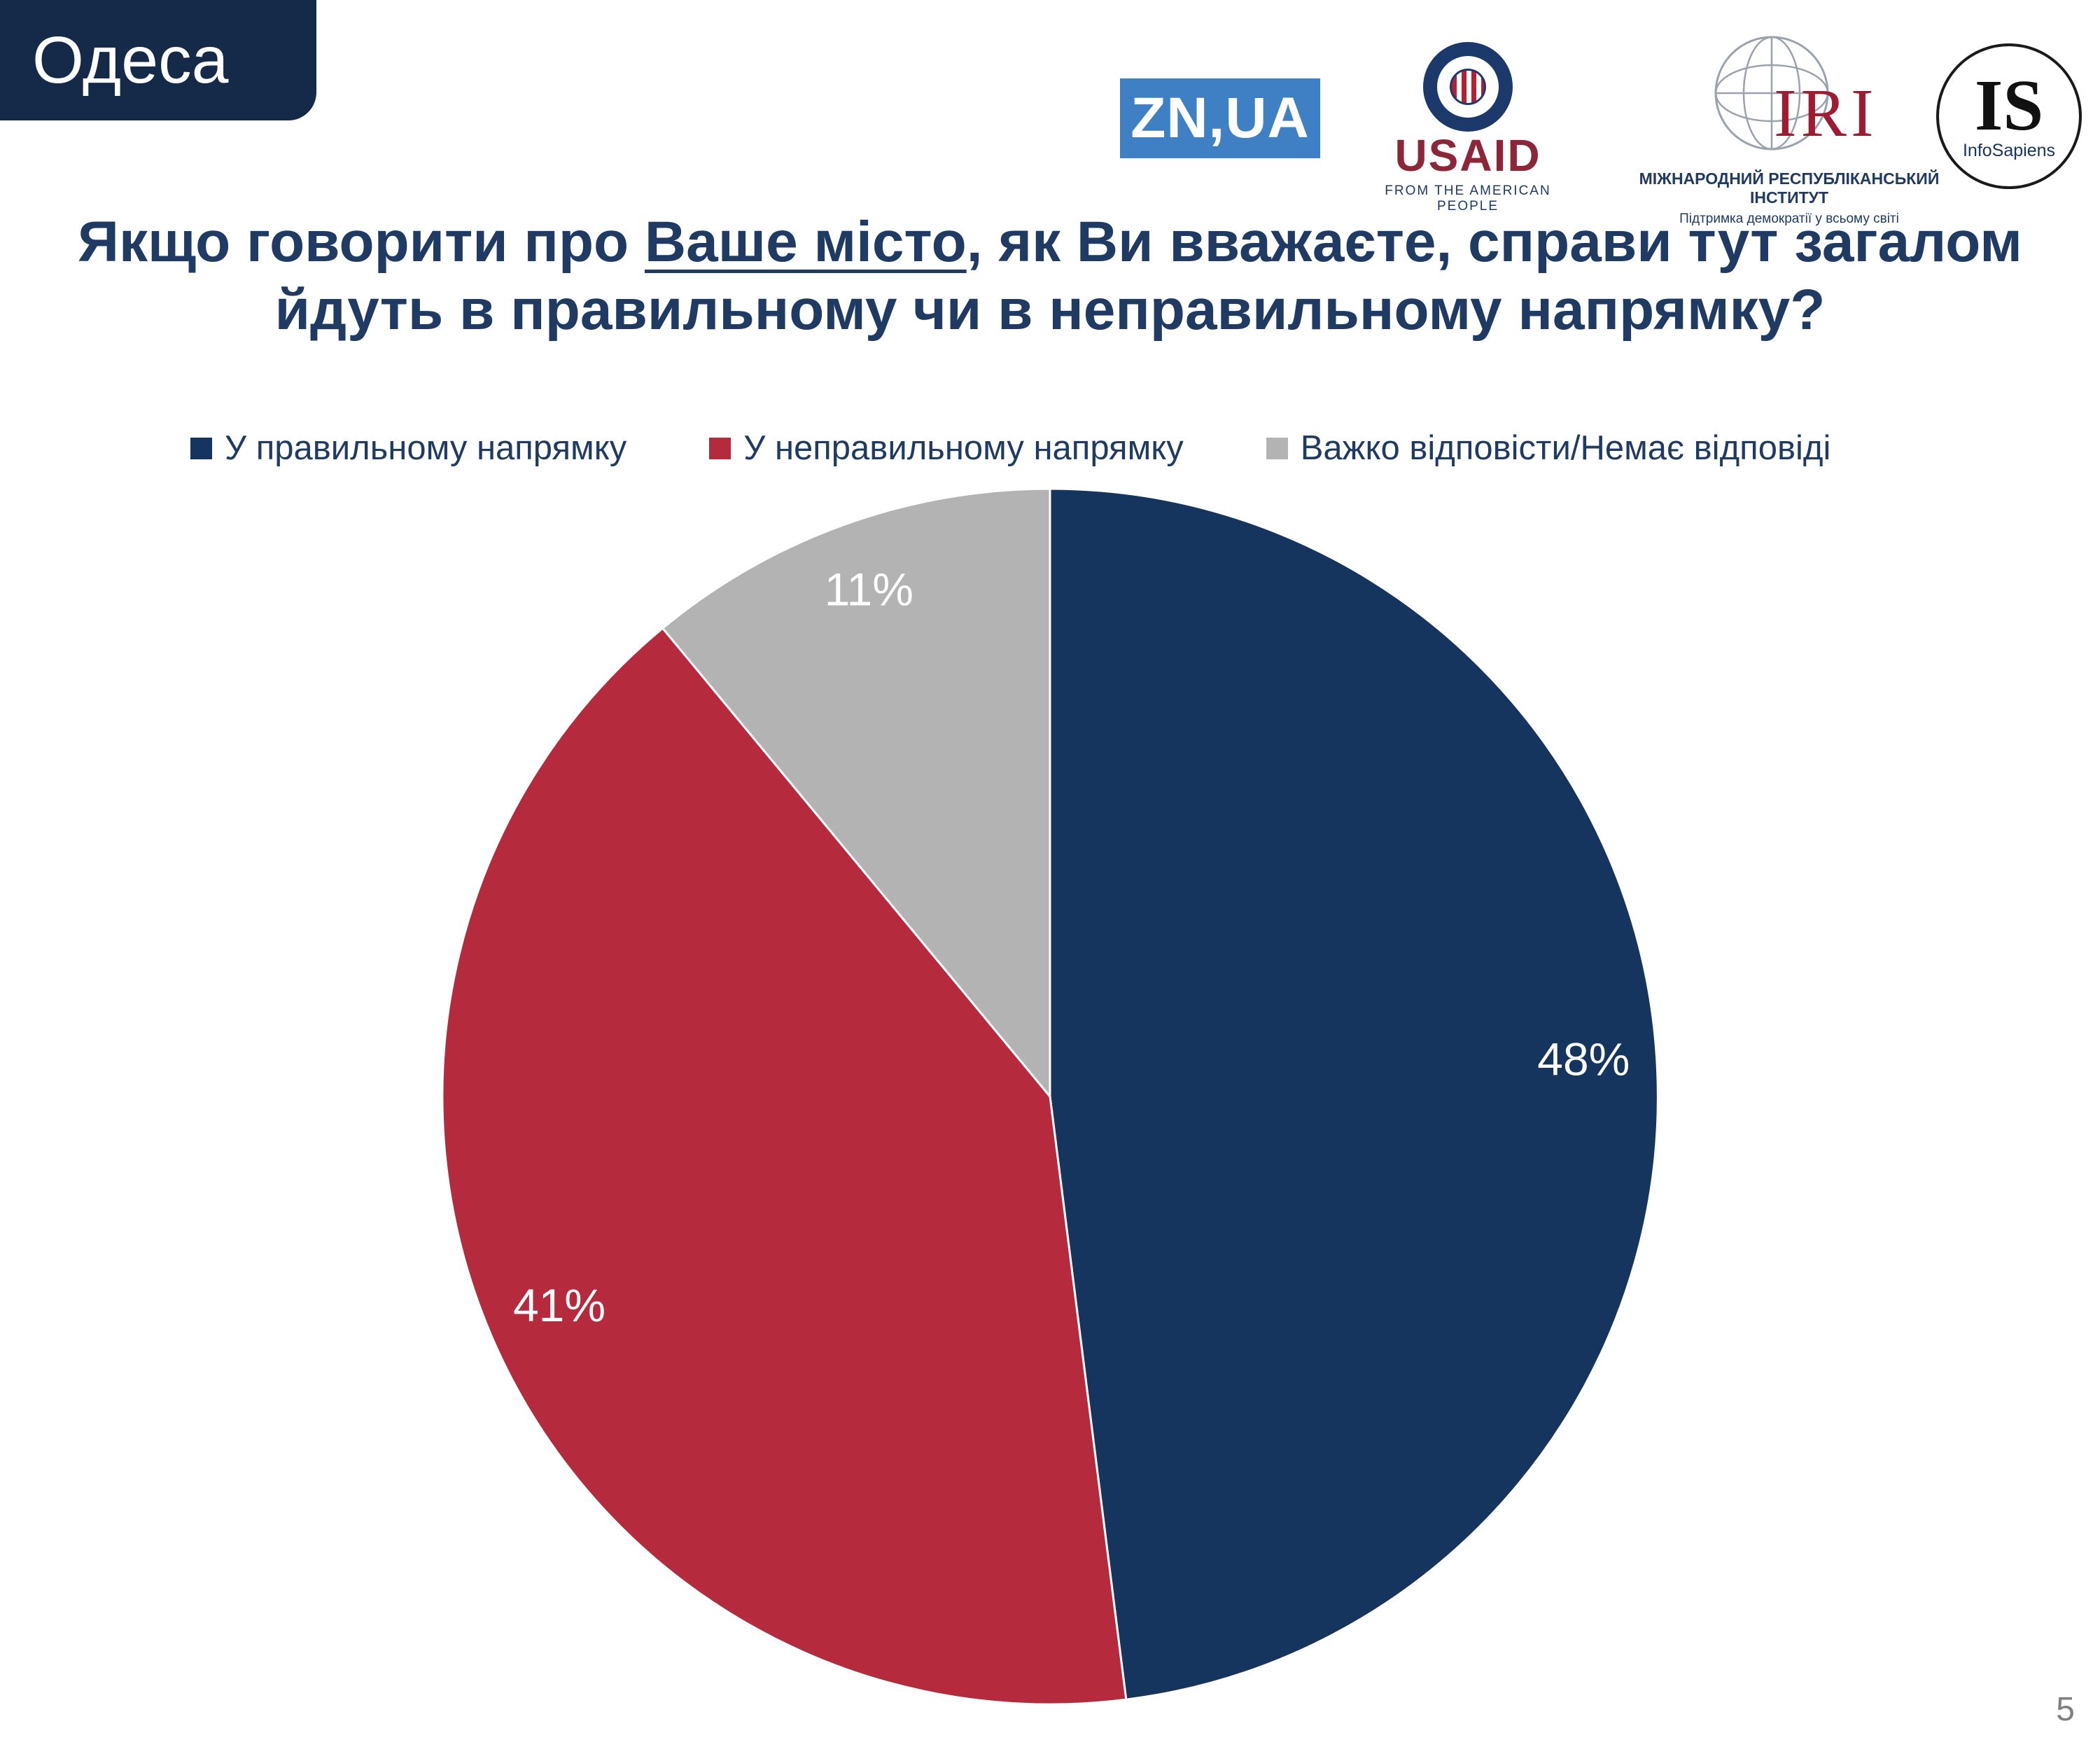  I want to click on iri-org-name: МІЖНАРОДНИЙ РЕСПУБЛІКАНСЬКИЙ ІНСТИТУТ, so click(1789, 188).